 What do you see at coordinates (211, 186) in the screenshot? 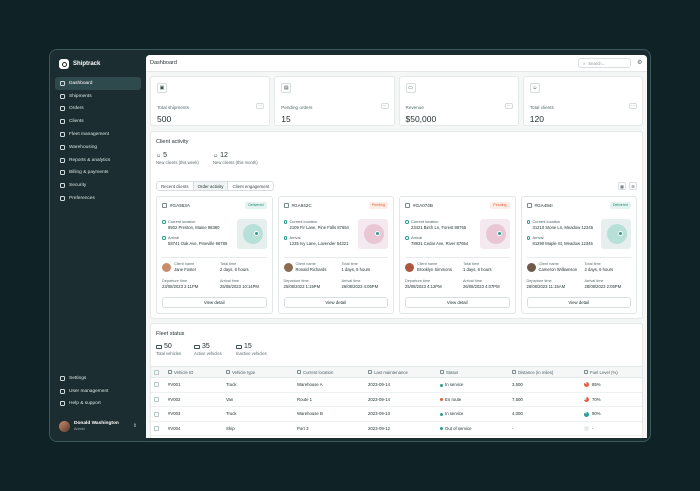
I see `tab-order-activity: Order activity` at bounding box center [211, 186].